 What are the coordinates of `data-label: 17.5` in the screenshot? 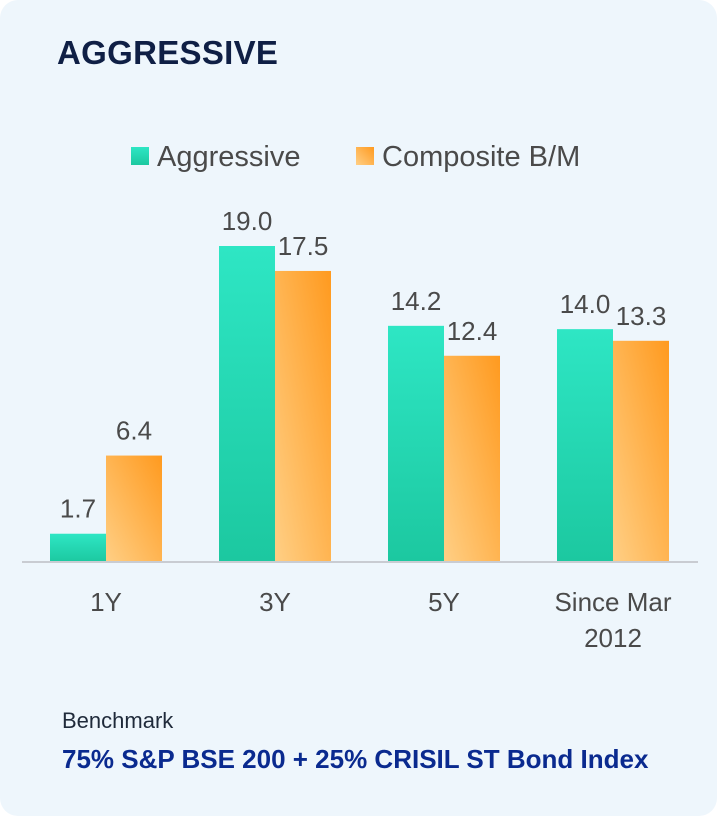 It's located at (303, 246).